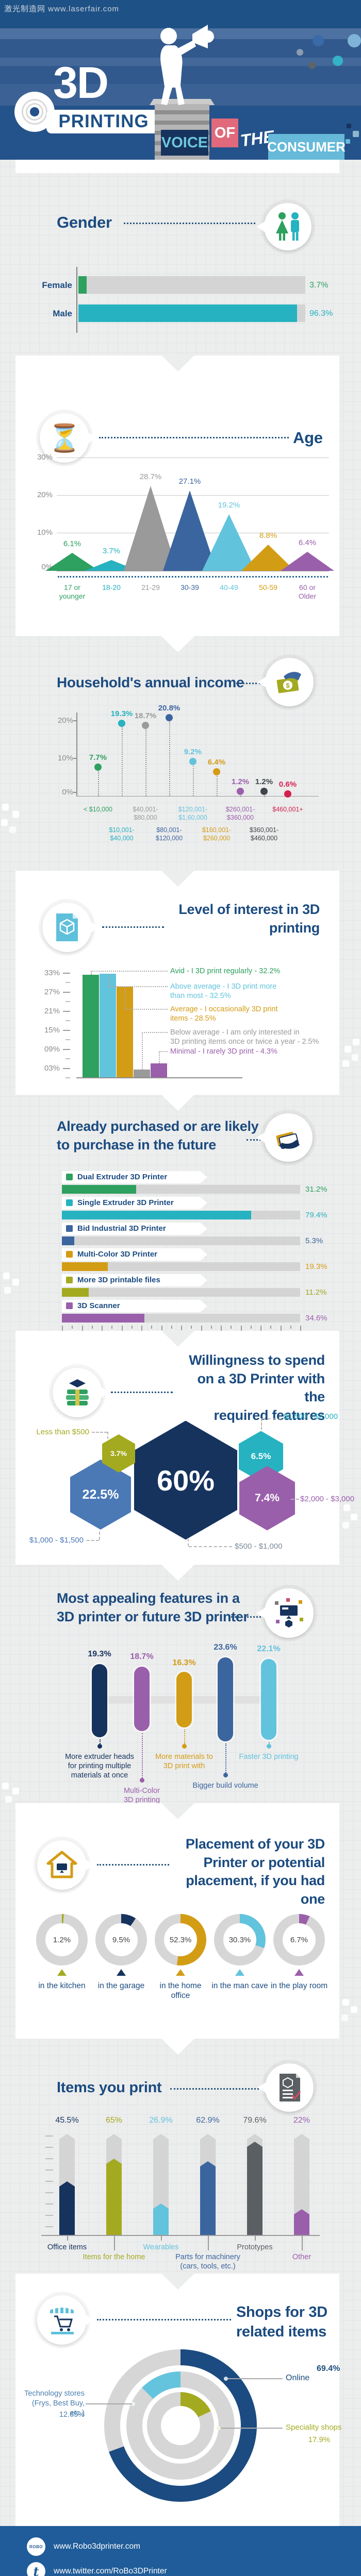 This screenshot has width=361, height=2576. Describe the element at coordinates (169, 709) in the screenshot. I see `value-label: 20.8%` at that location.